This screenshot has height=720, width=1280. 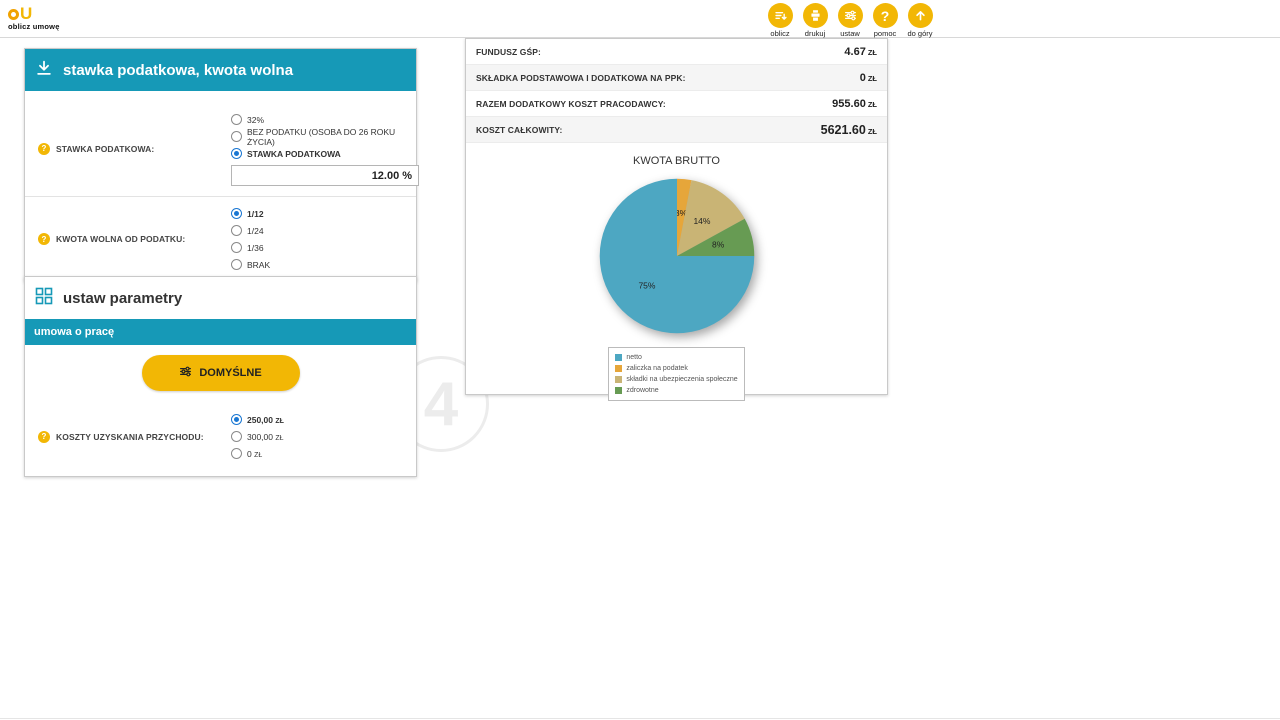 What do you see at coordinates (407, 175) in the screenshot?
I see `tax-rate-unit: %` at bounding box center [407, 175].